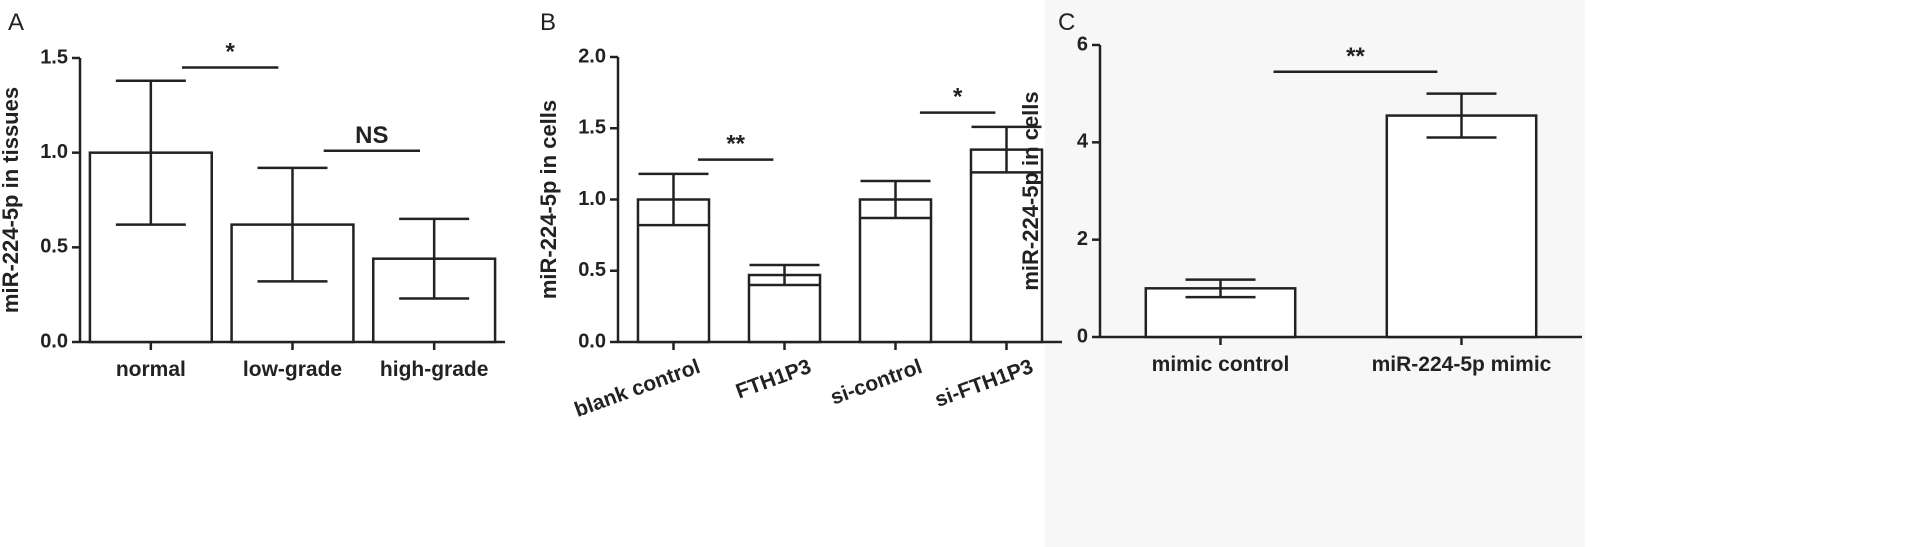 The height and width of the screenshot is (547, 1913). Describe the element at coordinates (11, 200) in the screenshot. I see `y-axis-label: miR-224-5p in tissues` at that location.